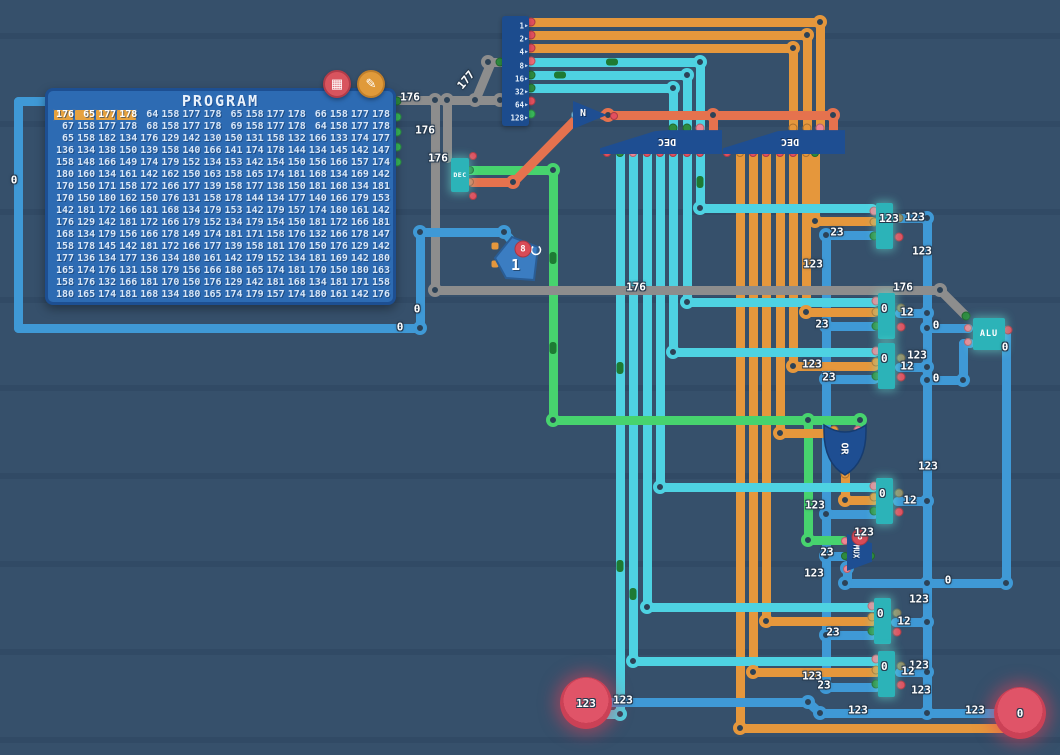  I want to click on wire-junction, so click(808, 420).